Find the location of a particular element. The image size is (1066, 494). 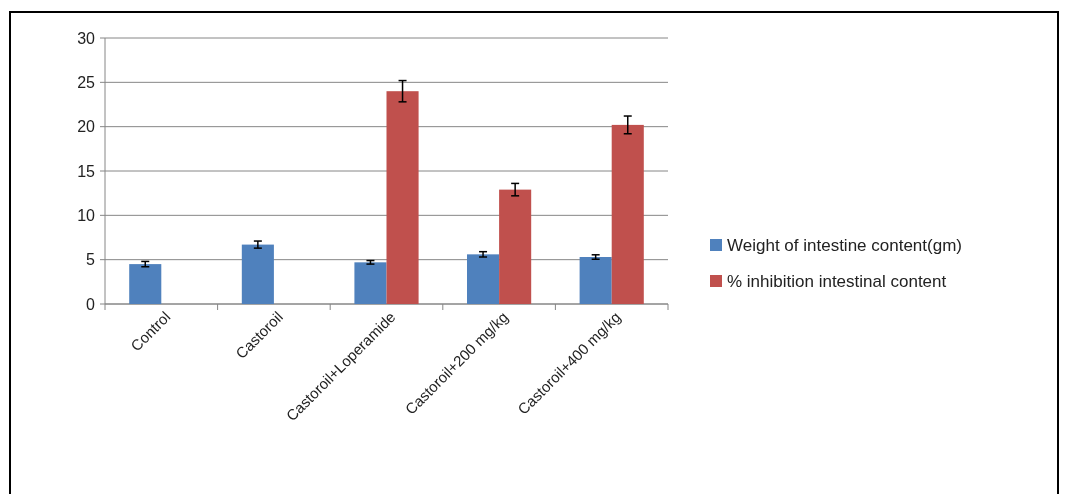

y-tick-label: 15 is located at coordinates (86, 171).